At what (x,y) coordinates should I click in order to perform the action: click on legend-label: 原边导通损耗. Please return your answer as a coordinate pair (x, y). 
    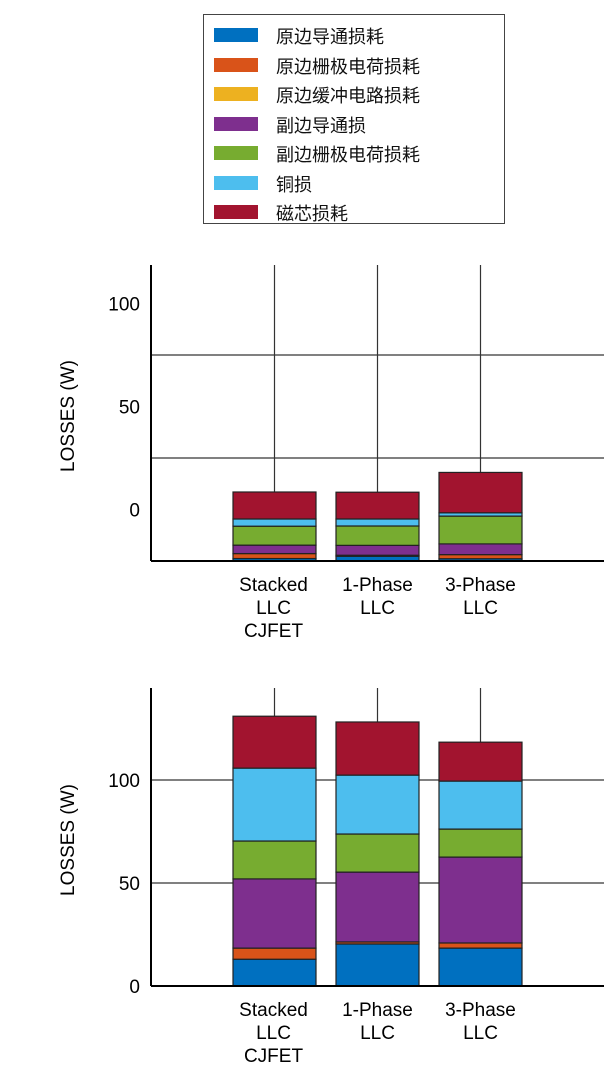
    Looking at the image, I should click on (330, 37).